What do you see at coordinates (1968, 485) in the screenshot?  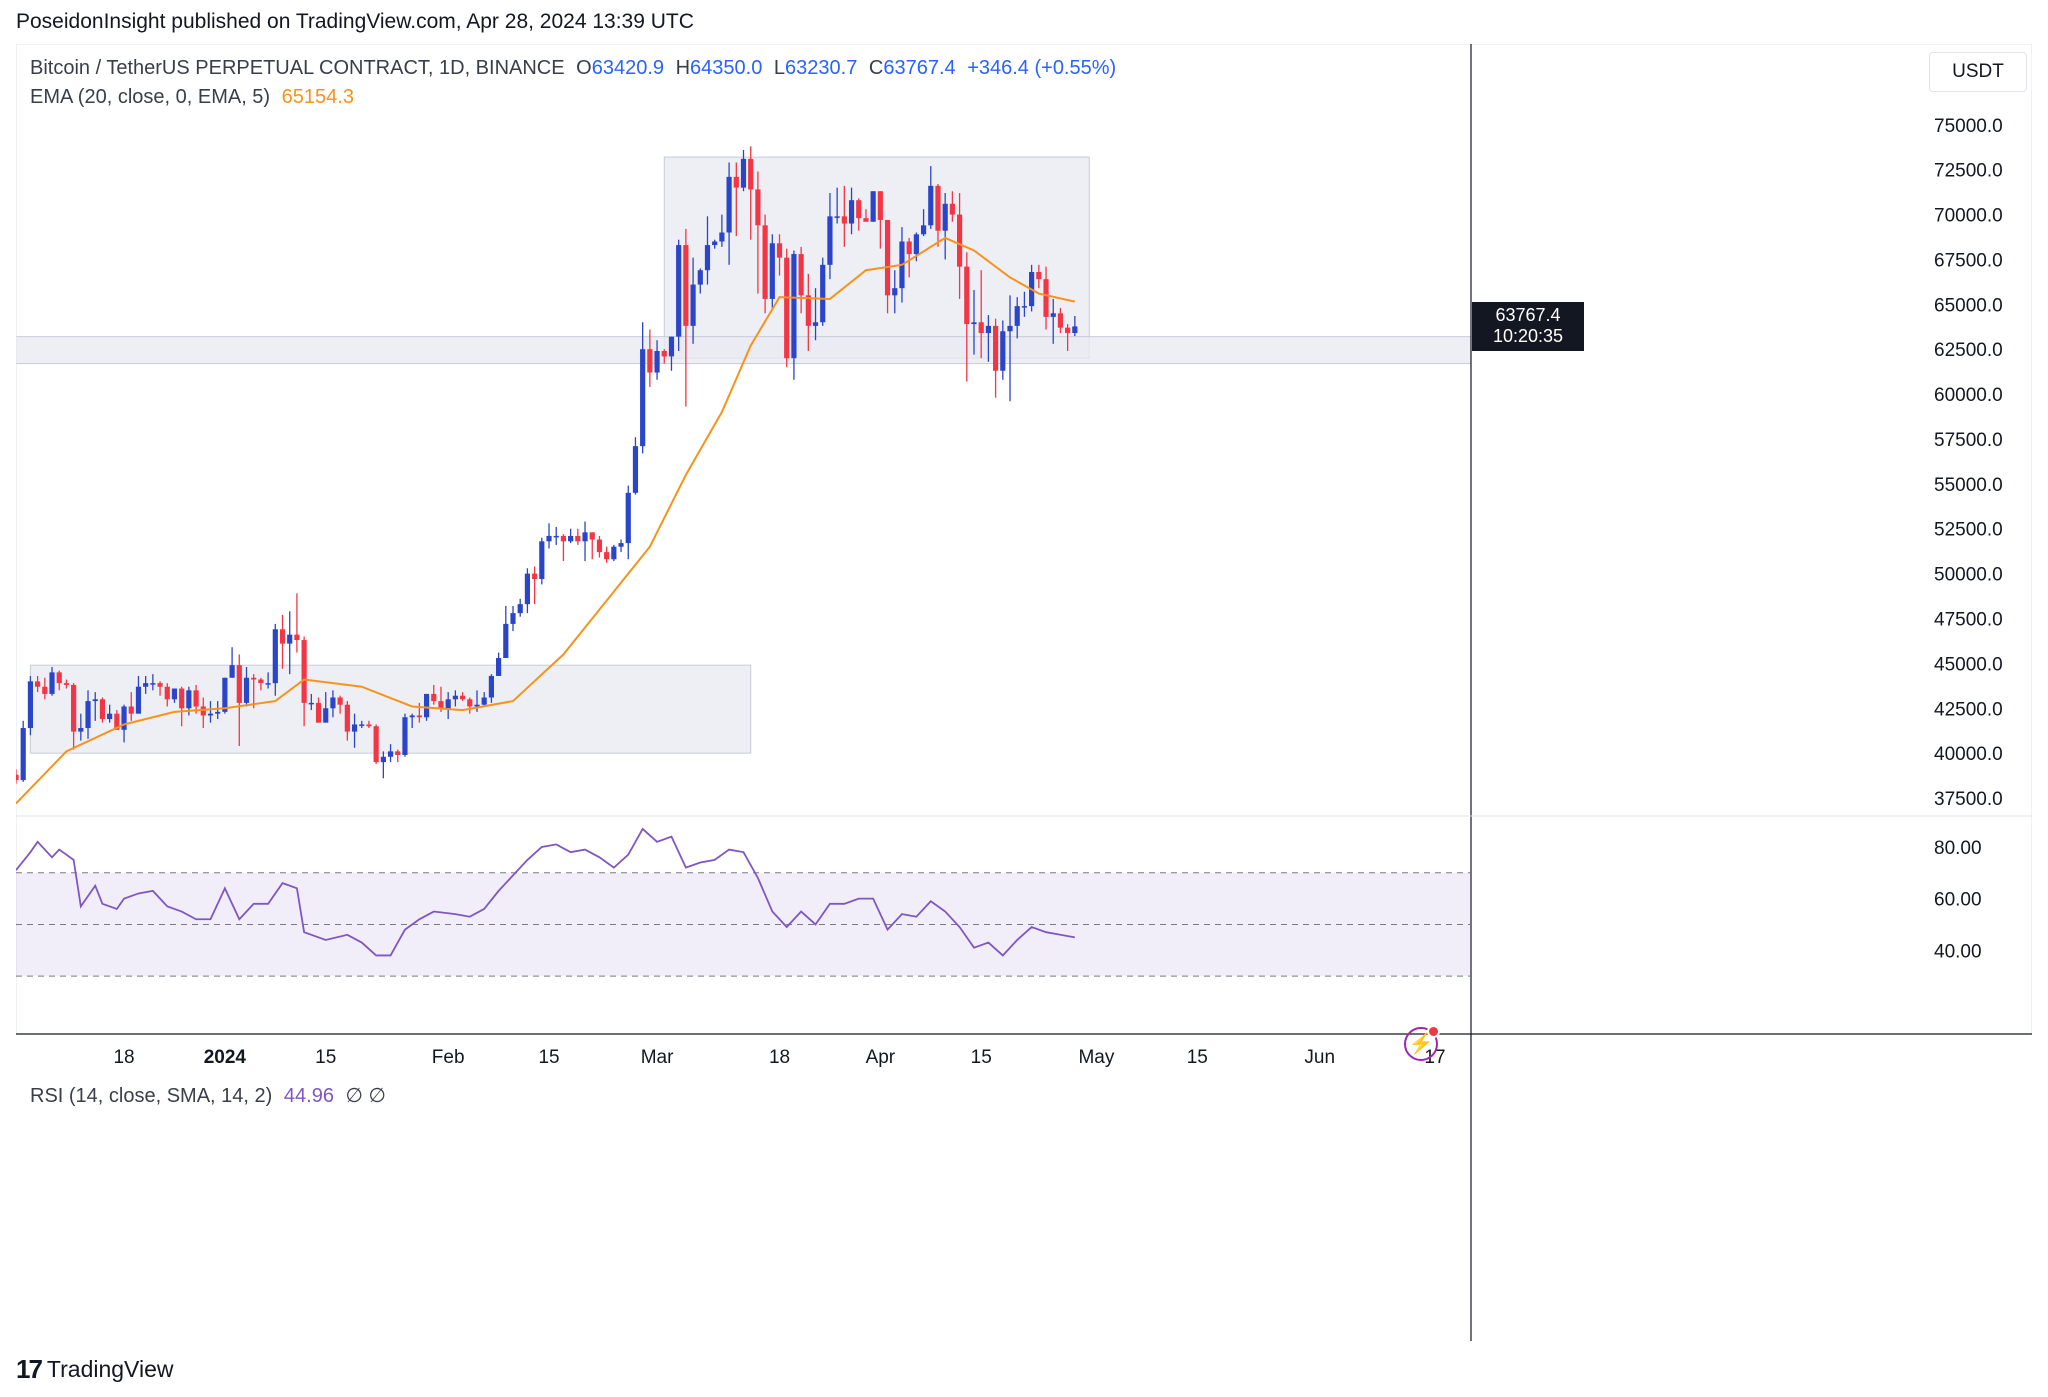 I see `price-tick-label: 55000.0` at bounding box center [1968, 485].